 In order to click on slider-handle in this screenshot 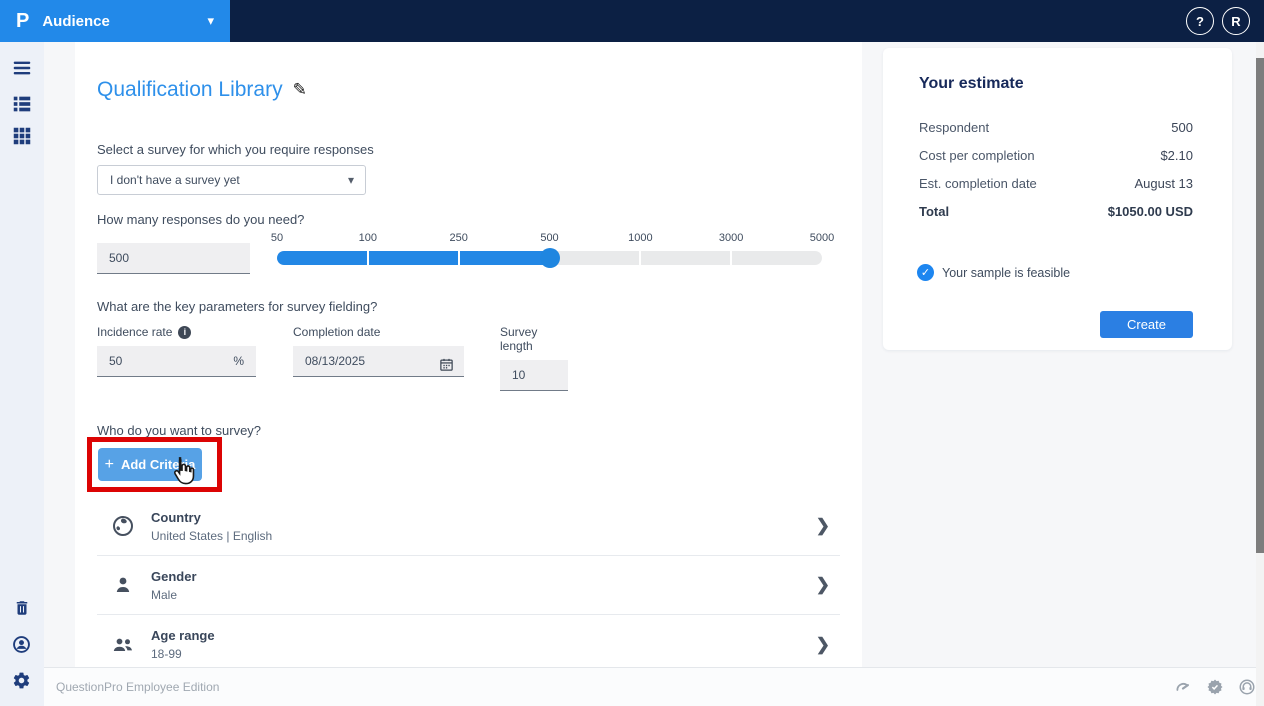, I will do `click(549, 258)`.